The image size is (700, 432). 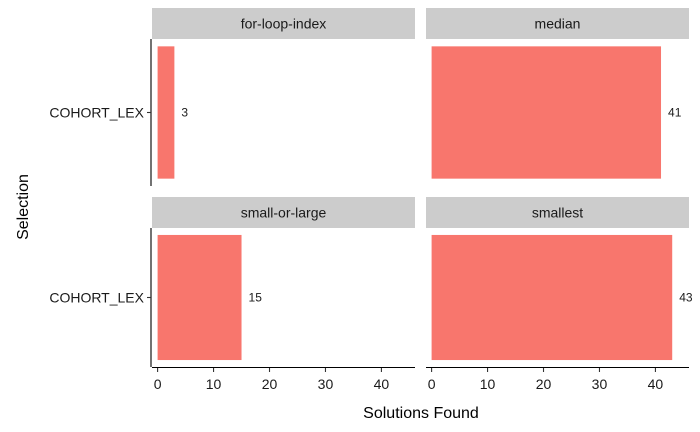 I want to click on y-axis-title: Selection, so click(x=23, y=207).